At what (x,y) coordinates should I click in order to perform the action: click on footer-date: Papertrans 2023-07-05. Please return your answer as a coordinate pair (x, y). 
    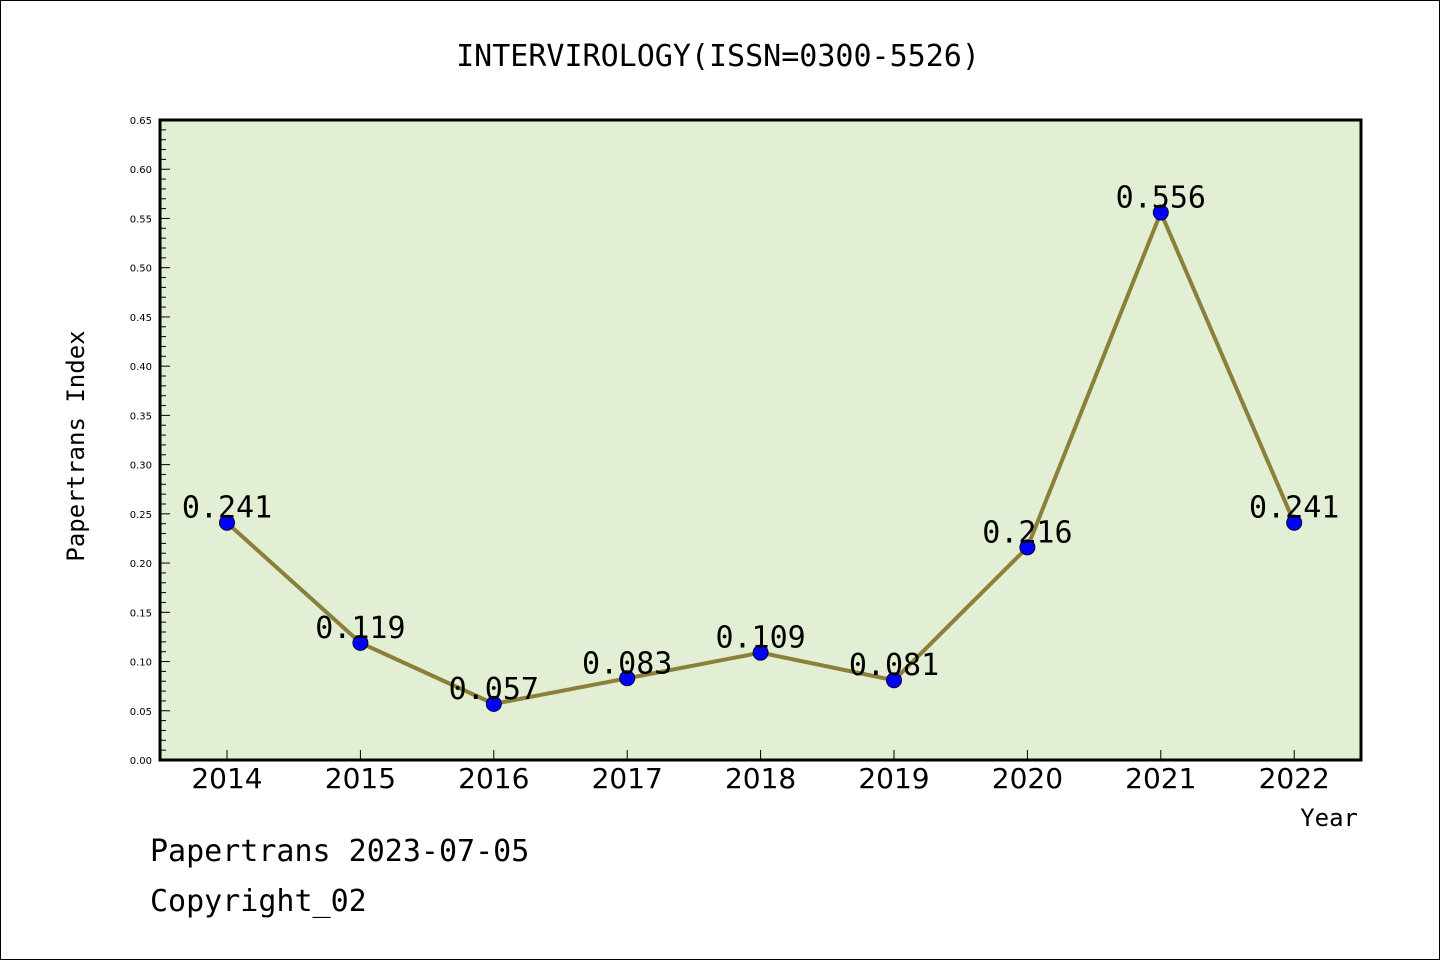
    Looking at the image, I should click on (340, 851).